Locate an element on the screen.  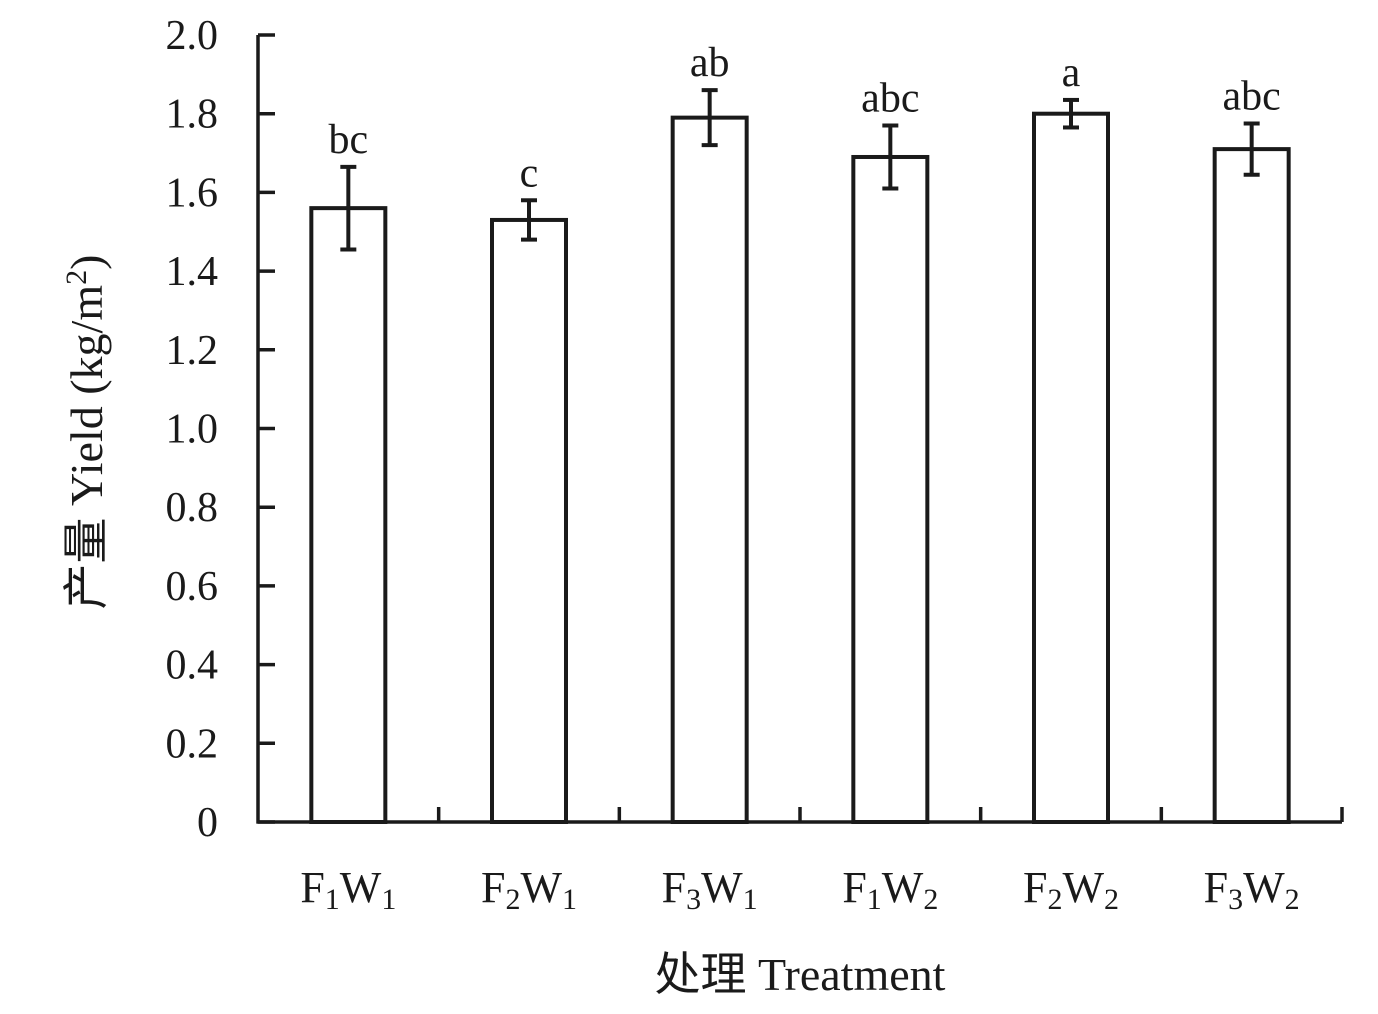
x-tick-label: F2W1 is located at coordinates (529, 889).